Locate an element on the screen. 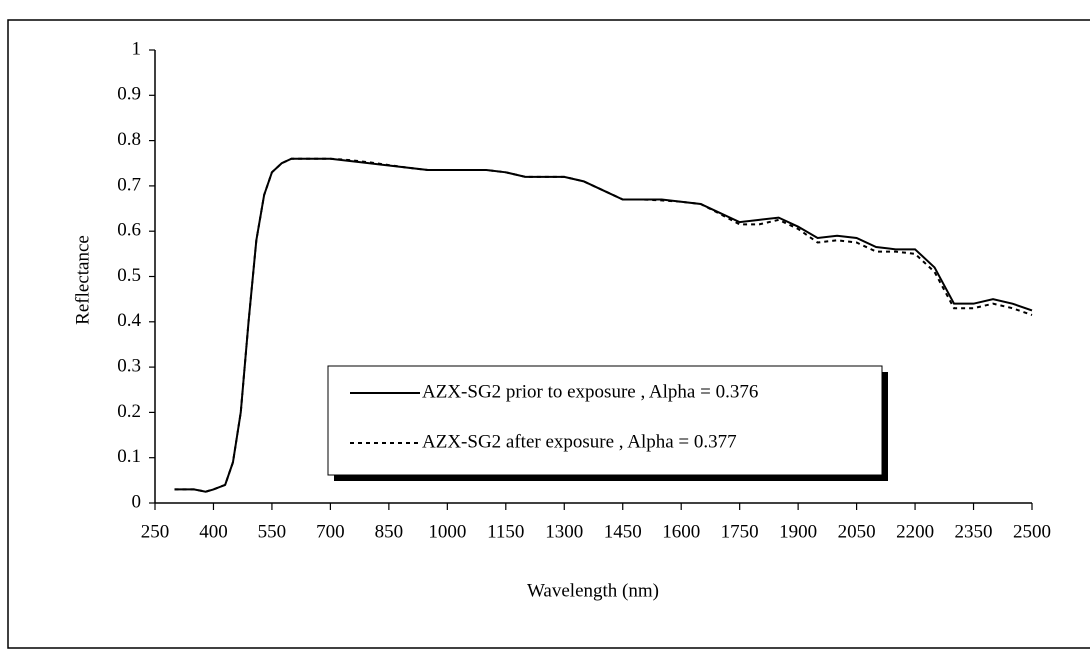 Image resolution: width=1090 pixels, height=658 pixels. y-tick-label: 0.1 is located at coordinates (129, 456).